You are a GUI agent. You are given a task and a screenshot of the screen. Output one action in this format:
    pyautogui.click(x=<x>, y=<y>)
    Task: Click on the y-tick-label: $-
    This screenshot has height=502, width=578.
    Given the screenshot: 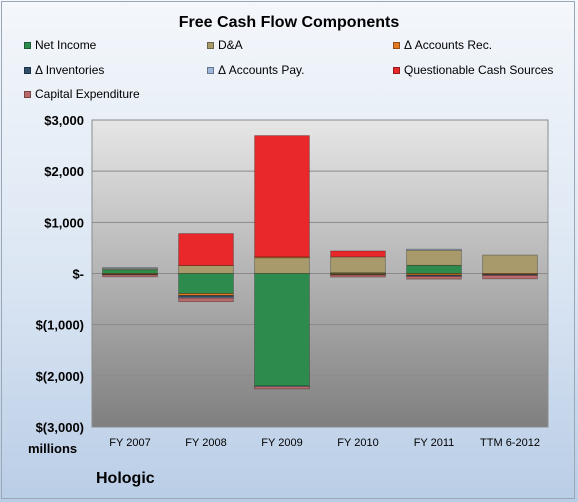 What is the action you would take?
    pyautogui.click(x=78, y=274)
    